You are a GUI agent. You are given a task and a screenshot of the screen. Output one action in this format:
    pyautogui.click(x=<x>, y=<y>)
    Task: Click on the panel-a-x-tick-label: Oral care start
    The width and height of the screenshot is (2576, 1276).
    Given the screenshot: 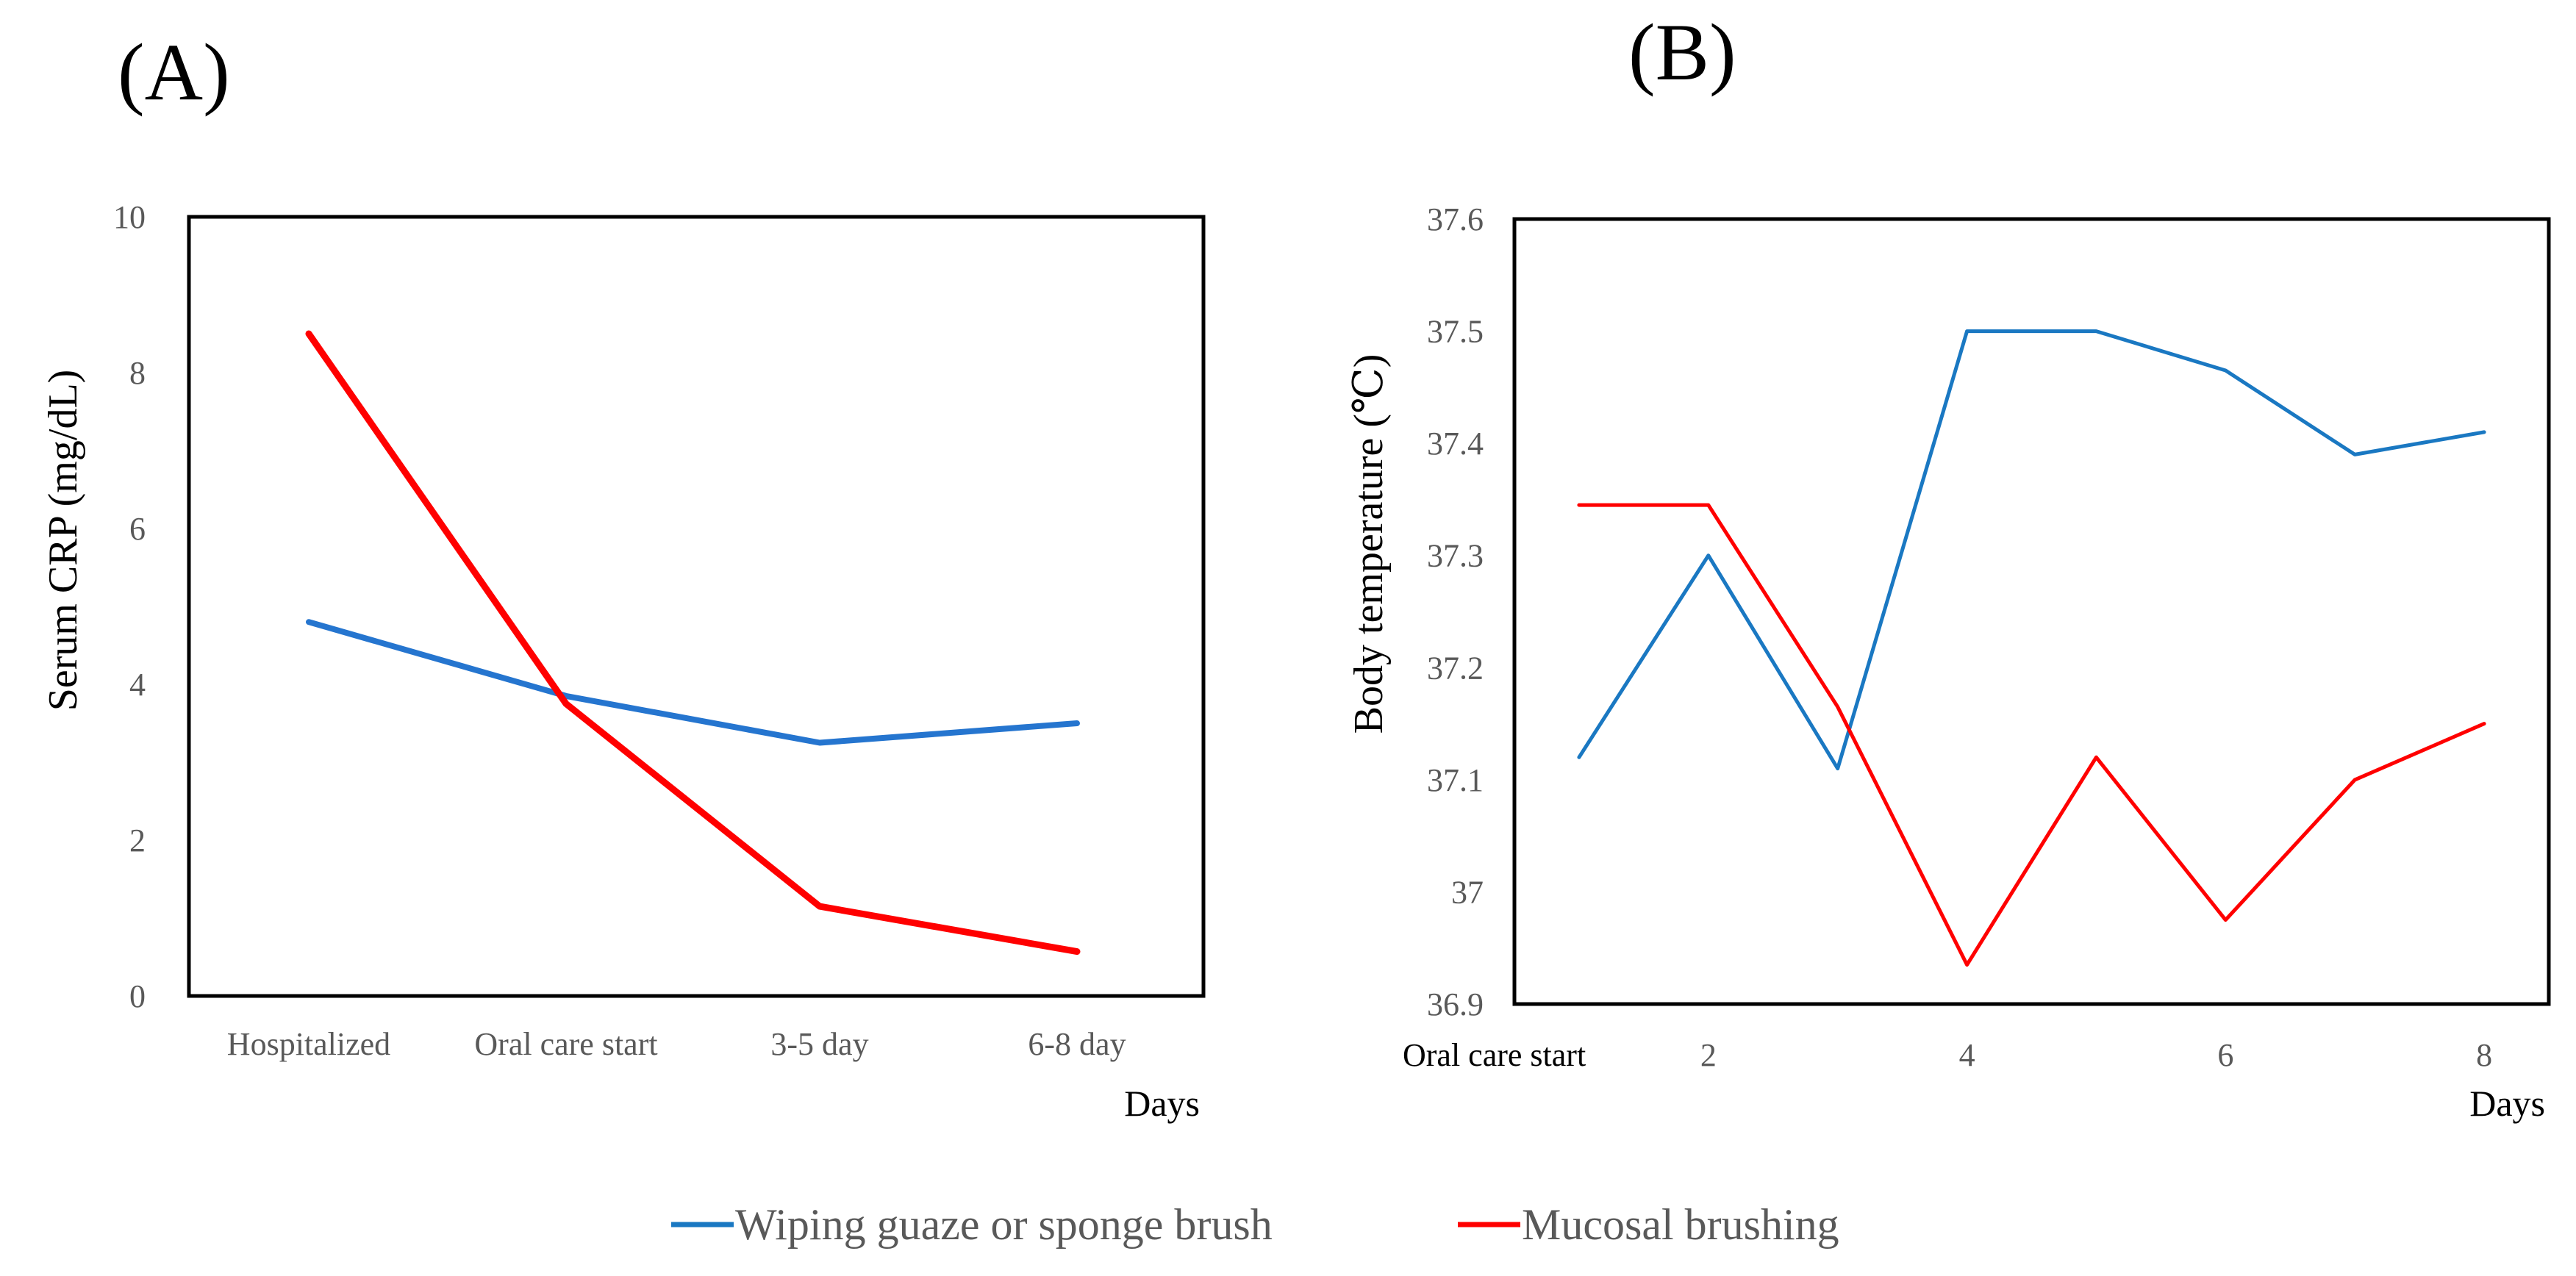 What is the action you would take?
    pyautogui.click(x=565, y=1044)
    